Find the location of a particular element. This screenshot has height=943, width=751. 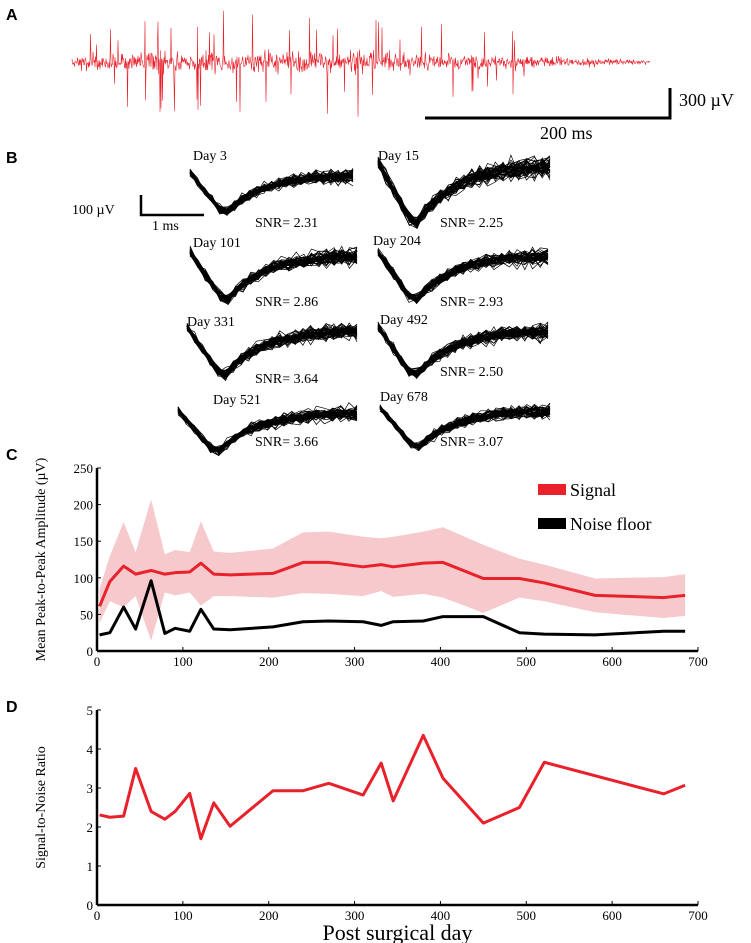

y-tick-label: 4 is located at coordinates (90, 749).